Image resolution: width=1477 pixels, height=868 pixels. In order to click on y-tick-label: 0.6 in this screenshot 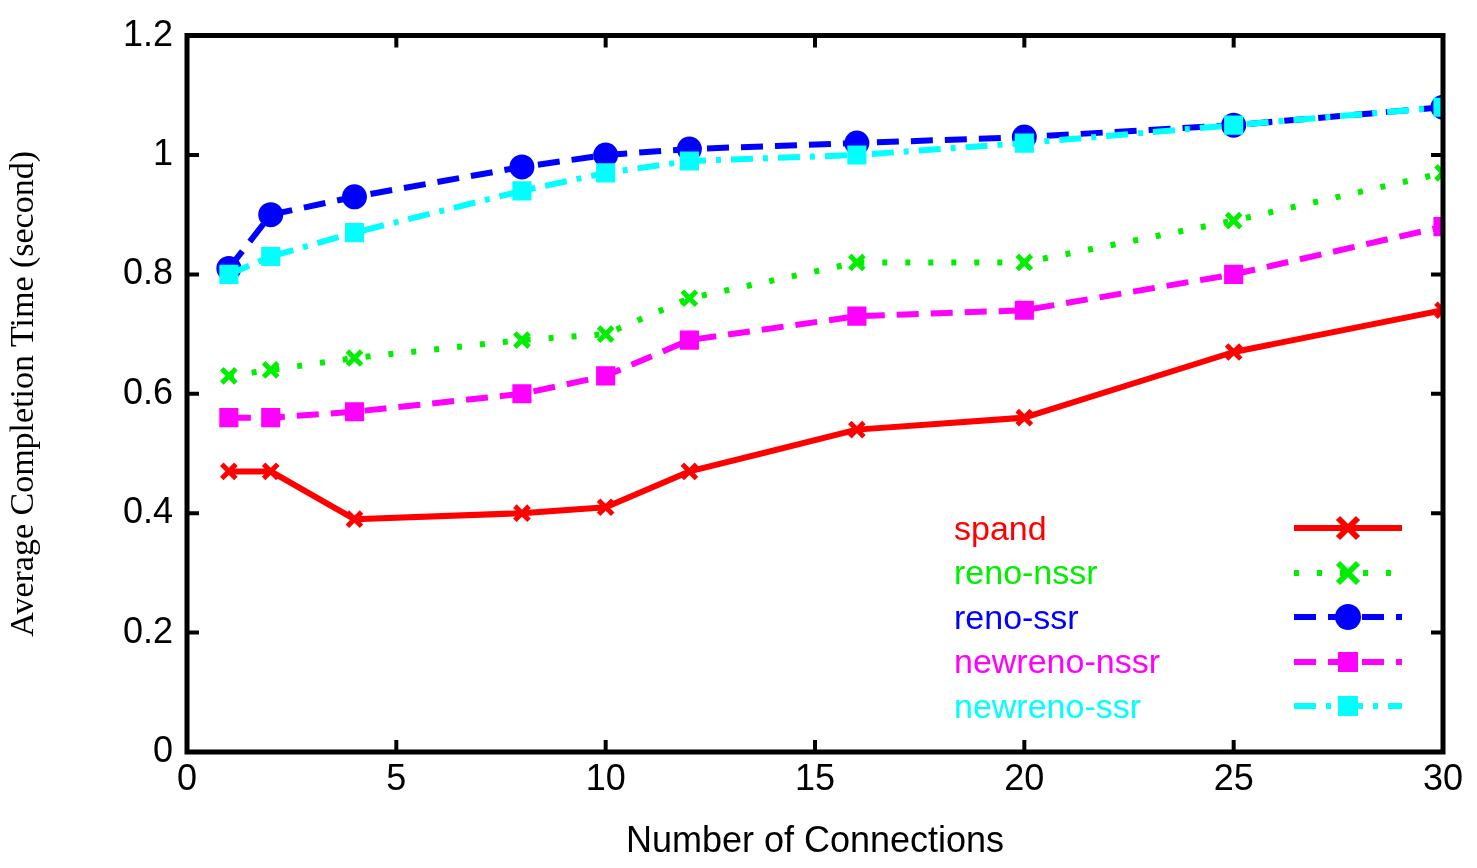, I will do `click(147, 391)`.